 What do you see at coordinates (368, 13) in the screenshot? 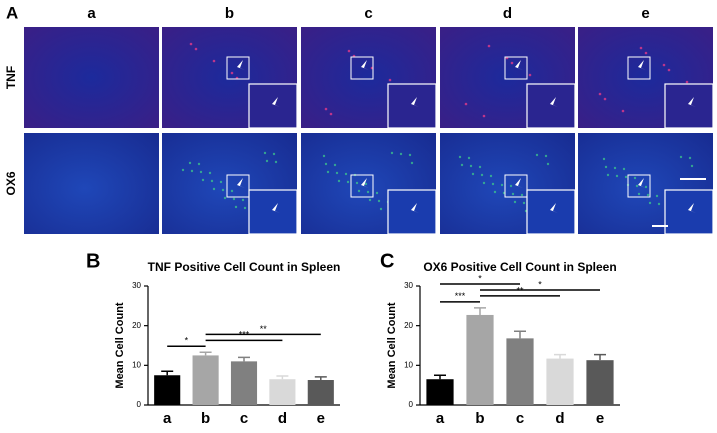
I see `column-label: c` at bounding box center [368, 13].